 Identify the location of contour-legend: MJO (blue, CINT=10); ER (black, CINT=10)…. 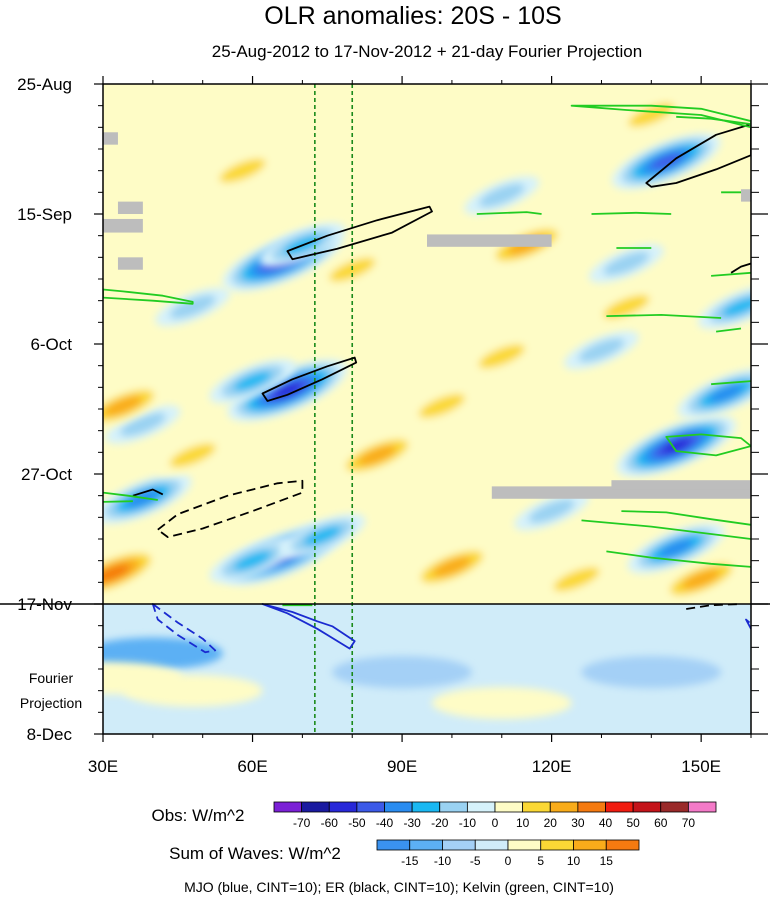
(399, 887).